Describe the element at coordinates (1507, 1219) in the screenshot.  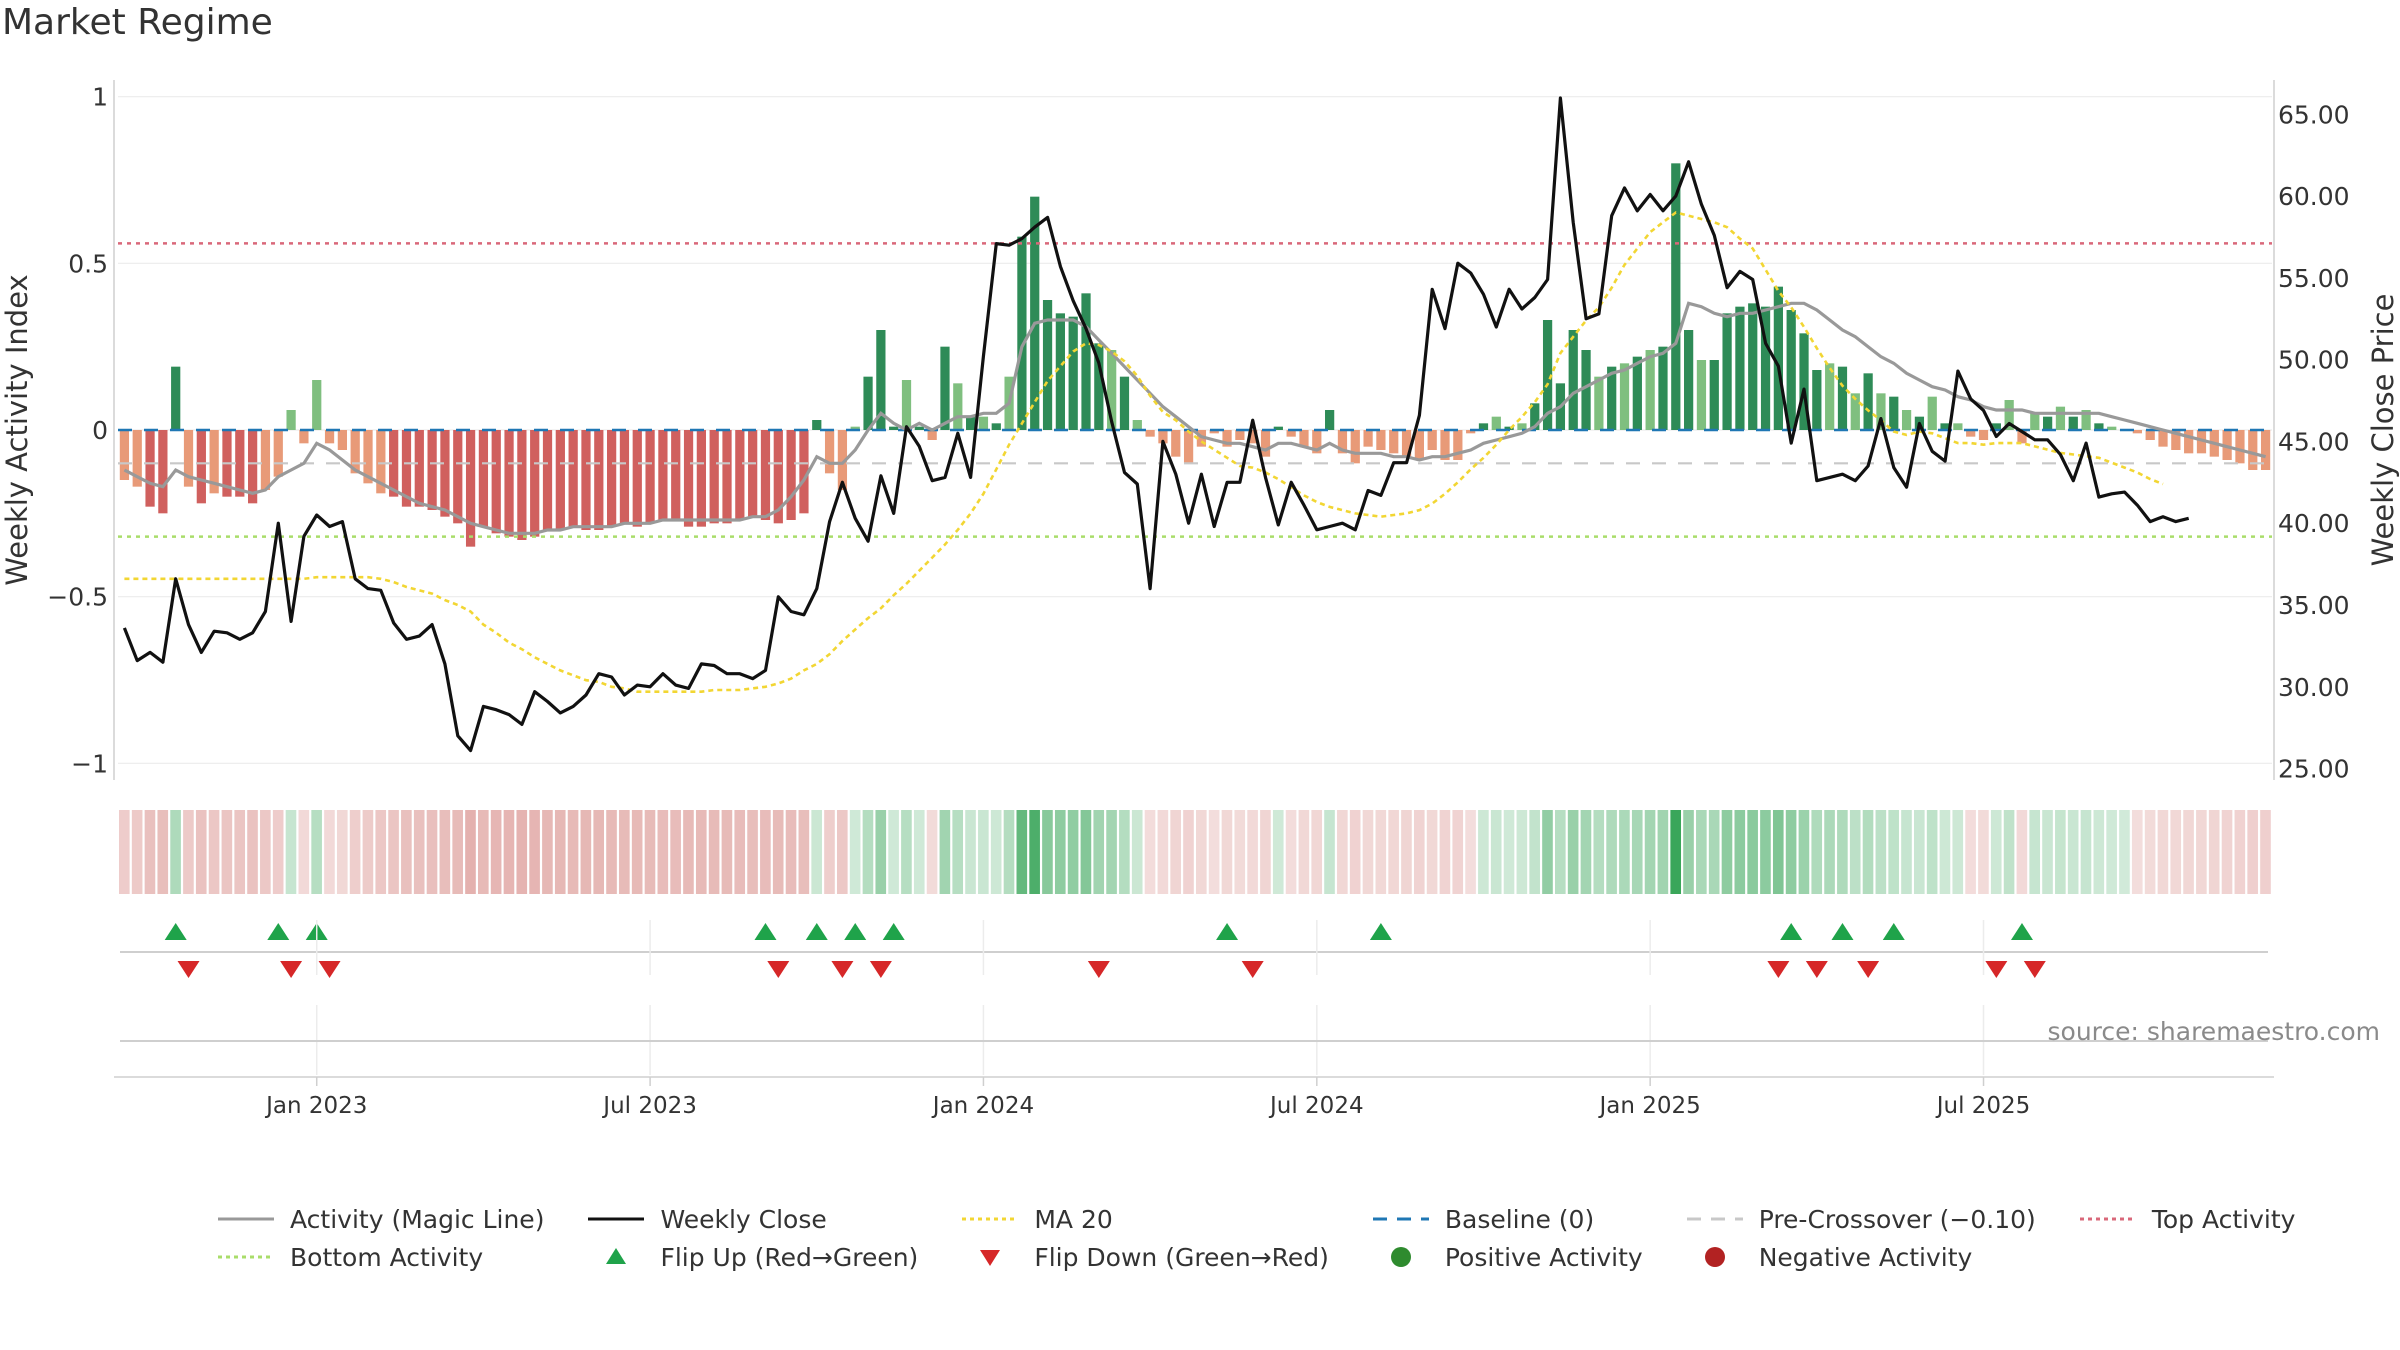
I see `legend-item-baseline: Baseline (0)` at that location.